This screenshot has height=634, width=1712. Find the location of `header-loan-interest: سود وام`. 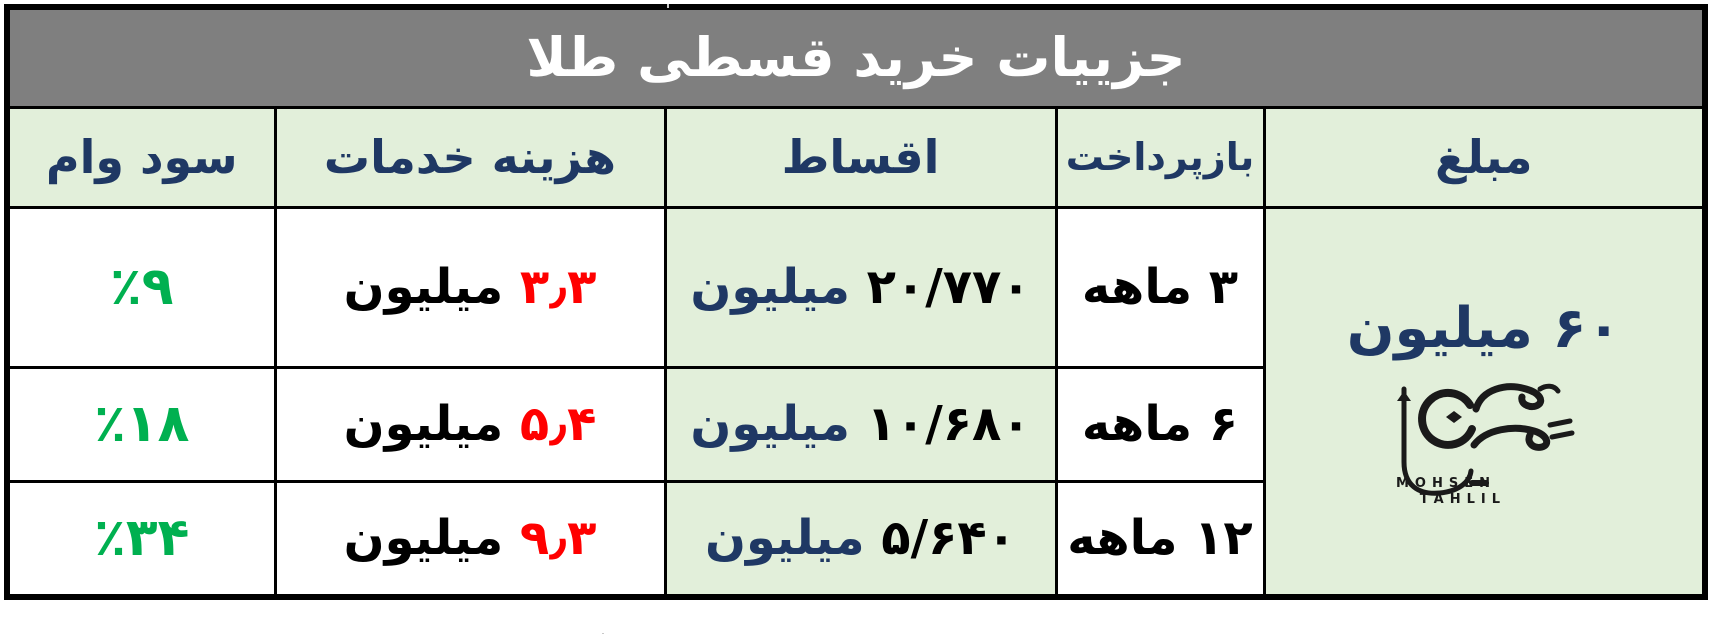

header-loan-interest: سود وام is located at coordinates (141, 157).